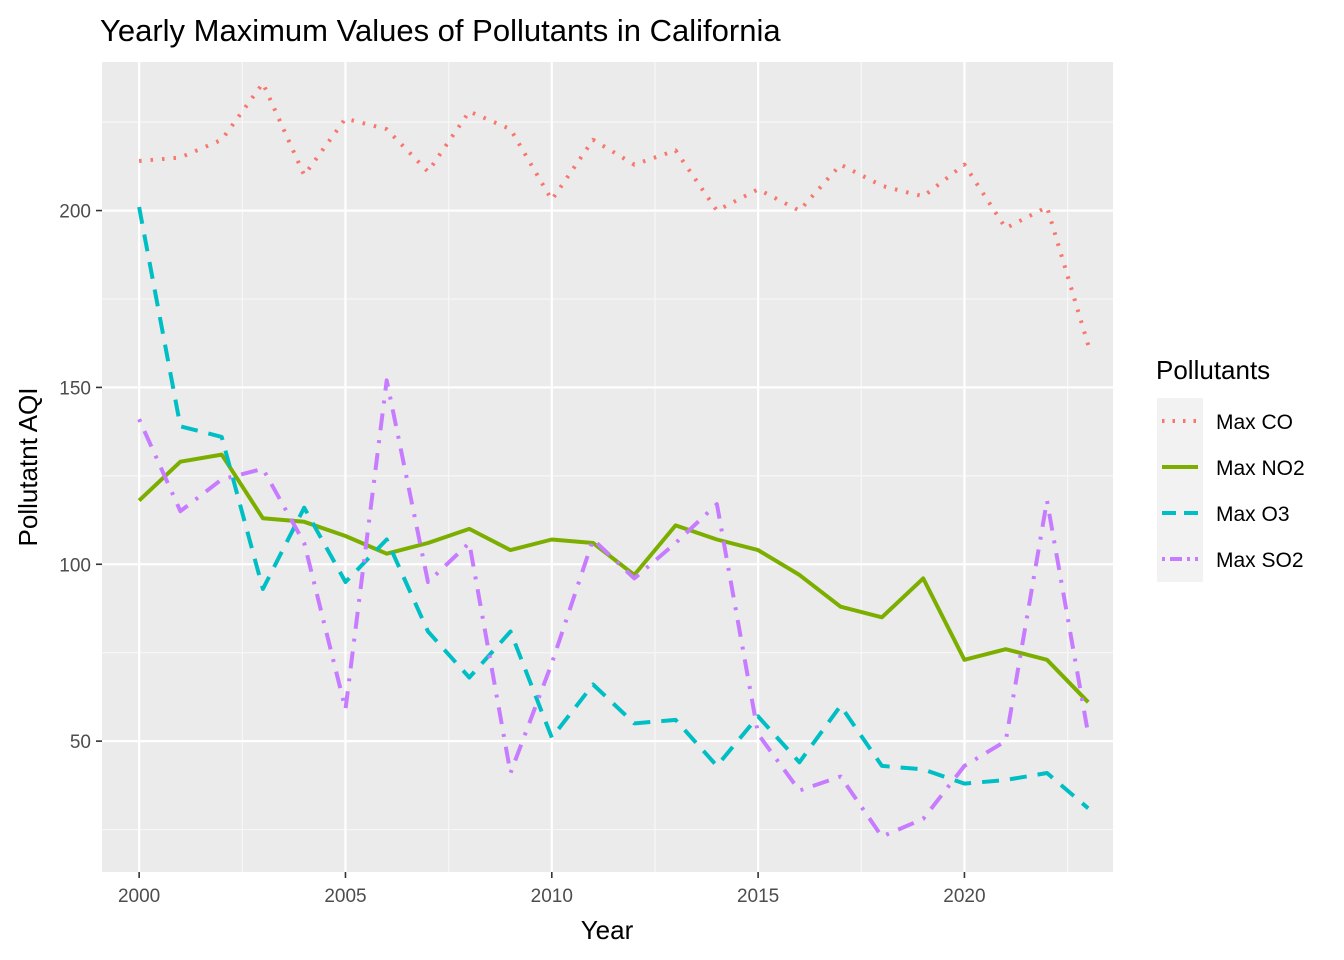  I want to click on x-tick-label: 2020, so click(964, 896).